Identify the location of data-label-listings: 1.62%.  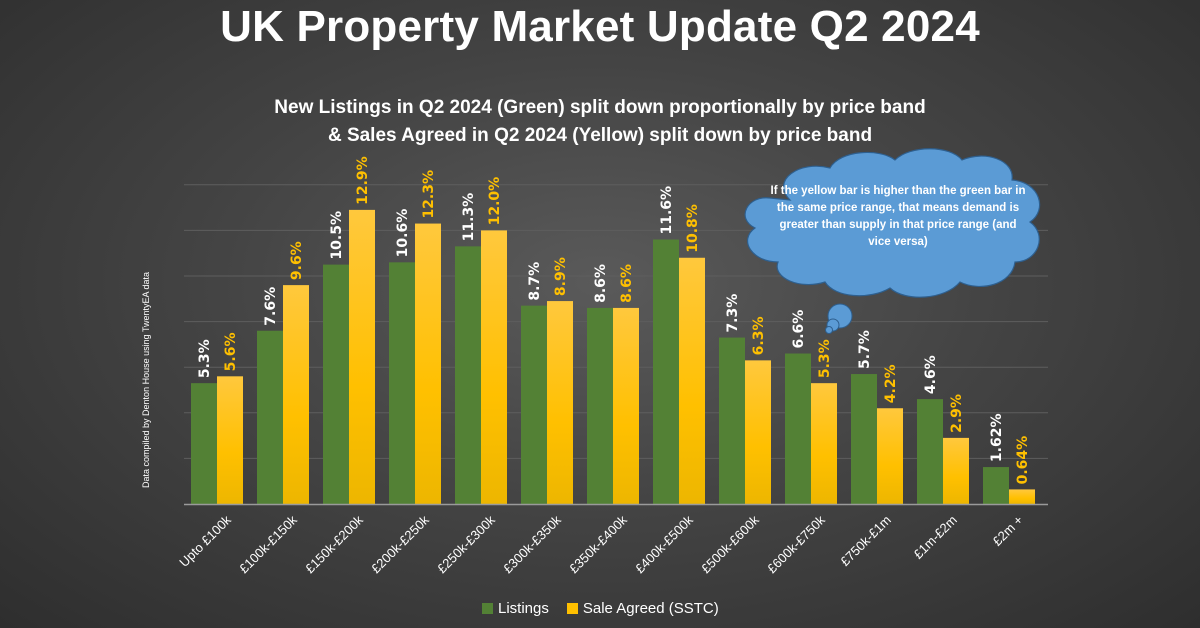
(997, 437).